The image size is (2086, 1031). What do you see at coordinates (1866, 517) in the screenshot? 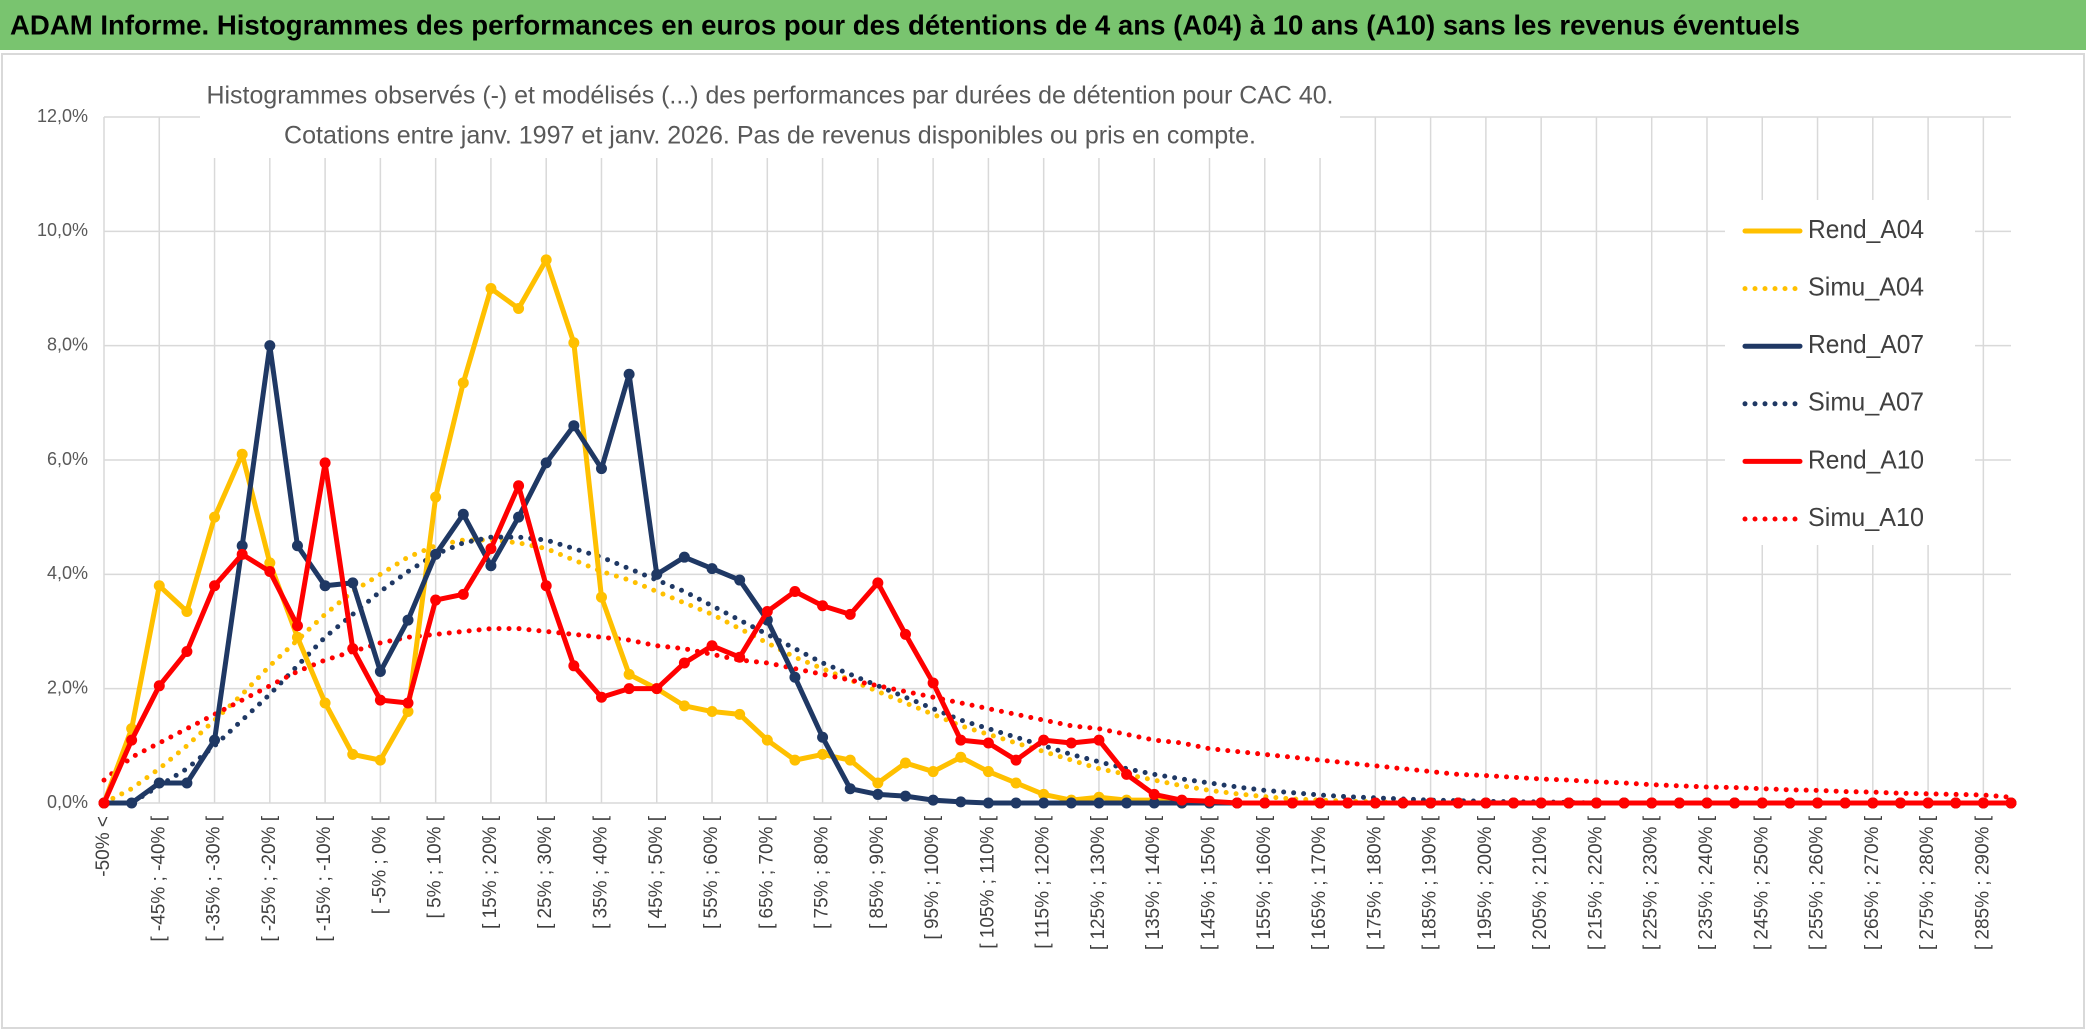
I see `legend-label: Simu_A10` at bounding box center [1866, 517].